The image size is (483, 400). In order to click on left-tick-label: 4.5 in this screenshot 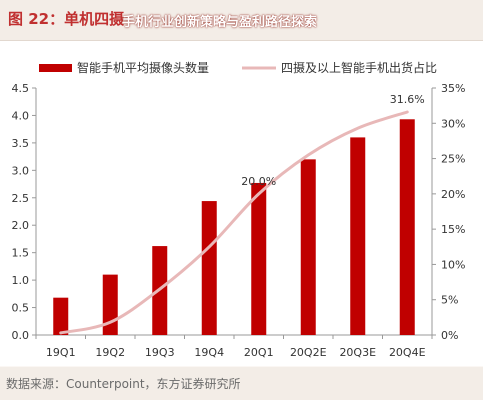, I will do `click(21, 88)`.